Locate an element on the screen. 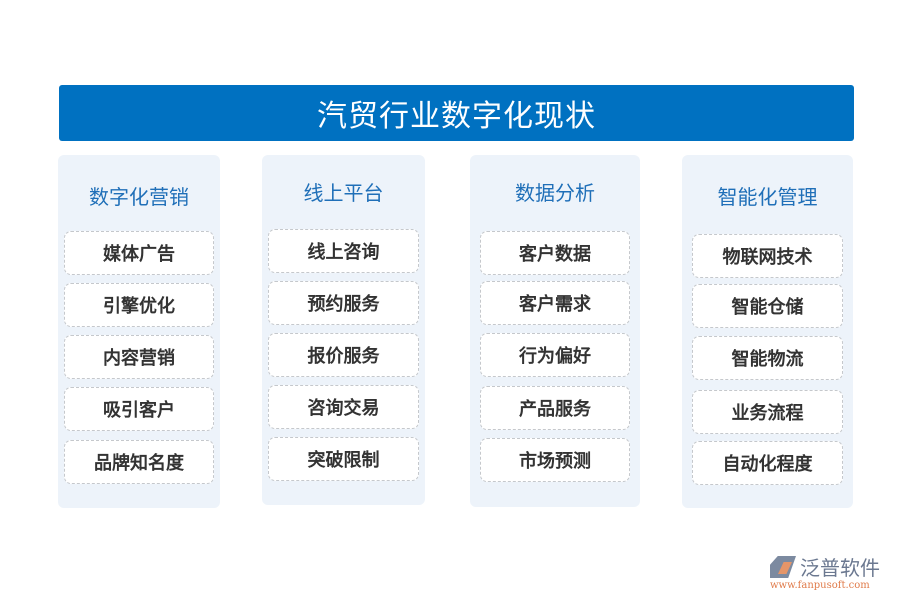 The width and height of the screenshot is (900, 600). column-heading: 数字化营销 is located at coordinates (139, 197).